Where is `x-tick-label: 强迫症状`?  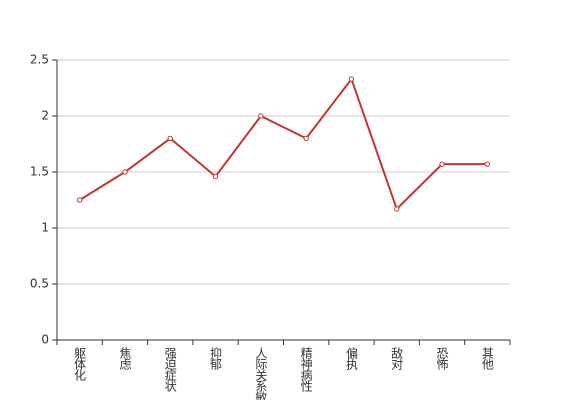 x-tick-label: 强迫症状 is located at coordinates (170, 369).